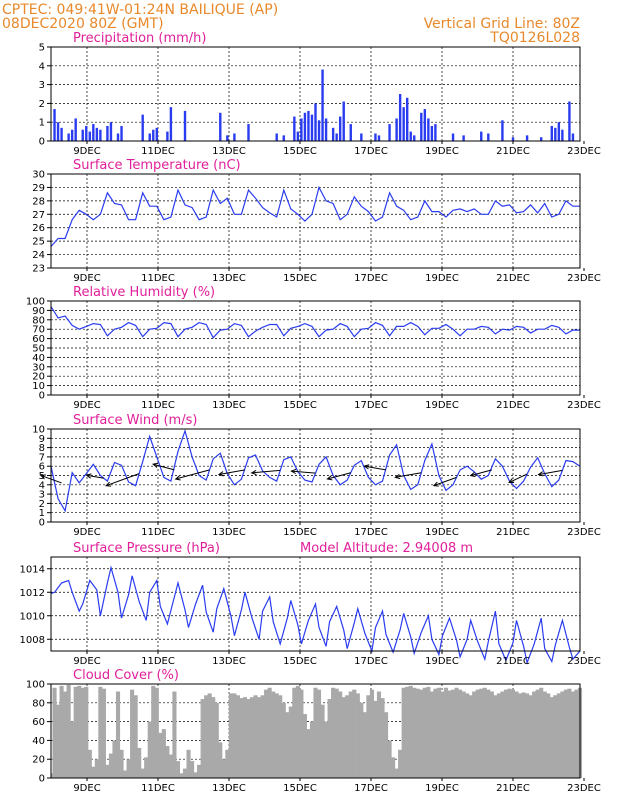 The image size is (618, 800). Describe the element at coordinates (38, 330) in the screenshot. I see `ytick-label: 70` at that location.